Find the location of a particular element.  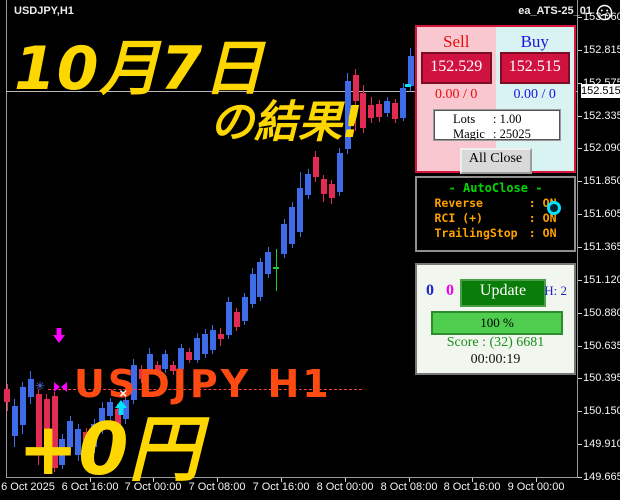

trailingstop-label: TrailingStop is located at coordinates (476, 233).